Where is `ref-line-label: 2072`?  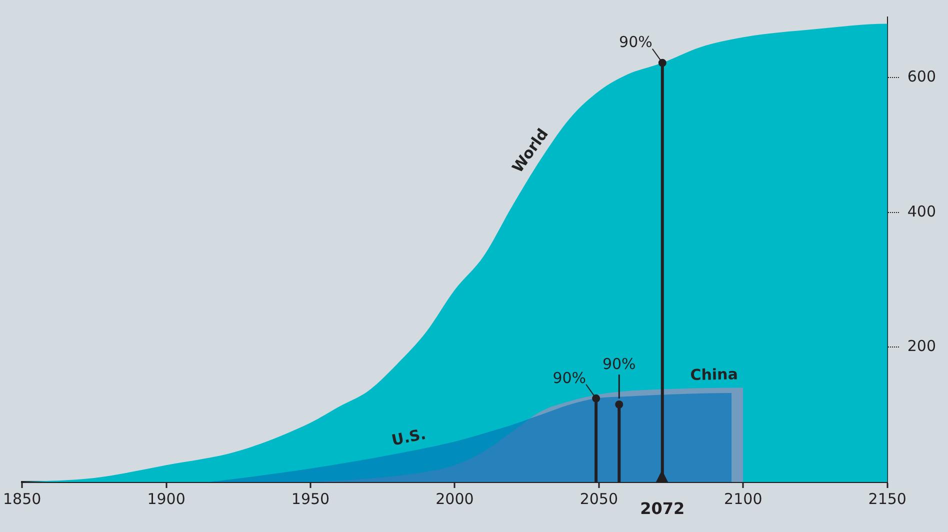 ref-line-label: 2072 is located at coordinates (662, 508).